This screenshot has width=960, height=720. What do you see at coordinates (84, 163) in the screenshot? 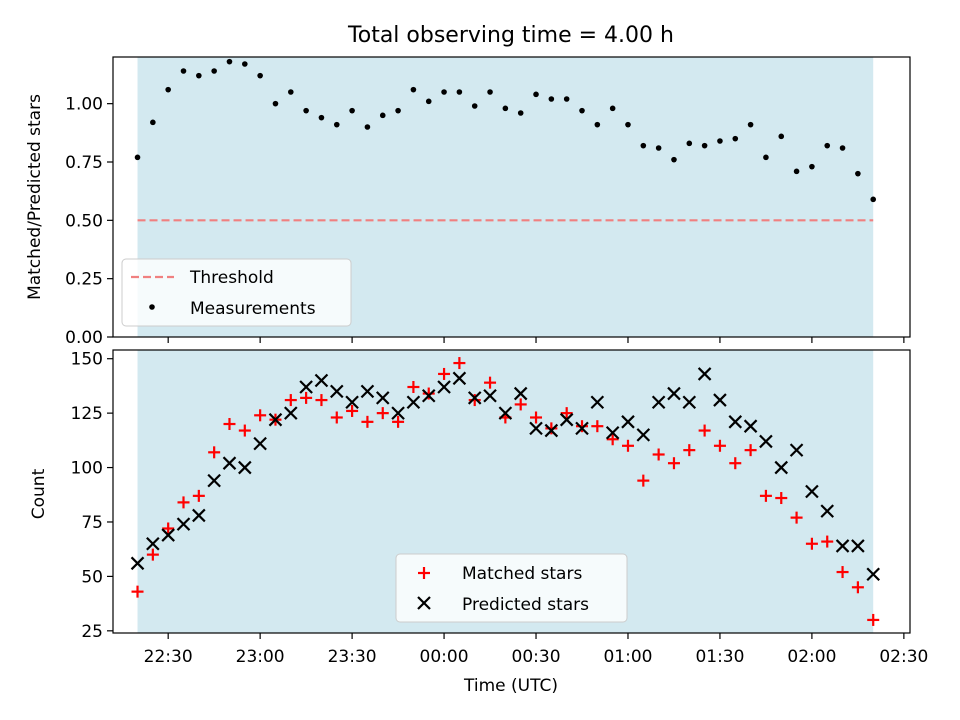
I see `top-ytick-label: 0.75` at bounding box center [84, 163].